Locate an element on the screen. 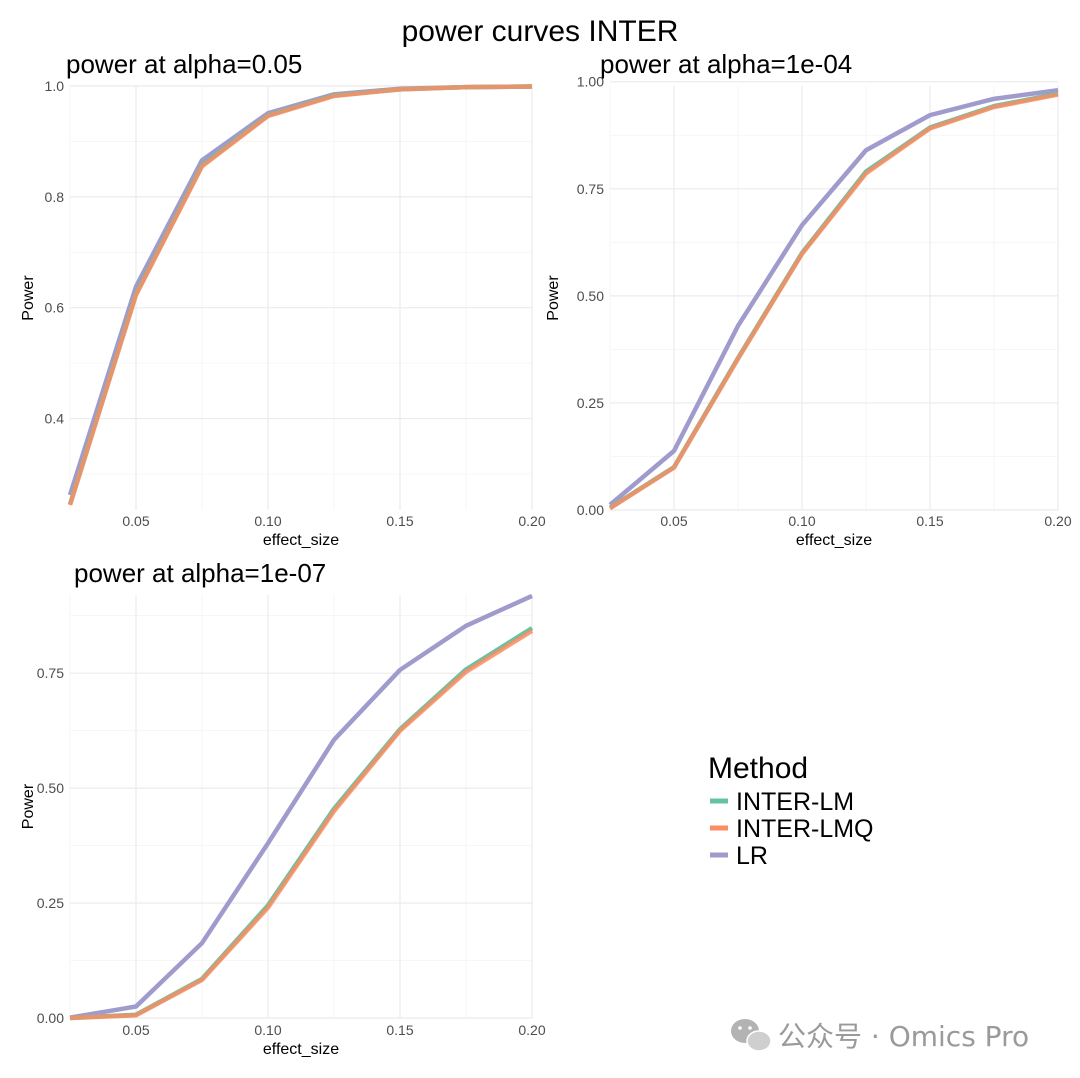 Image resolution: width=1080 pixels, height=1078 pixels. y-tick-label: 0.8 is located at coordinates (55, 197).